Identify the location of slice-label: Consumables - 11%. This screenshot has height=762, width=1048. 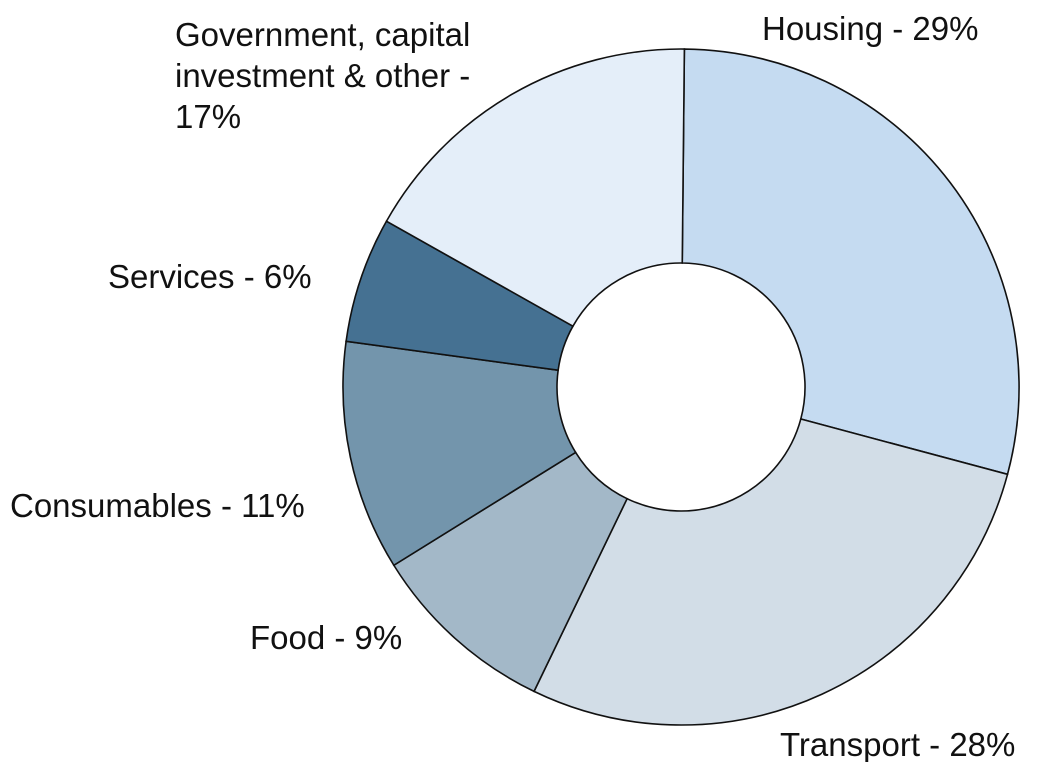
(157, 505).